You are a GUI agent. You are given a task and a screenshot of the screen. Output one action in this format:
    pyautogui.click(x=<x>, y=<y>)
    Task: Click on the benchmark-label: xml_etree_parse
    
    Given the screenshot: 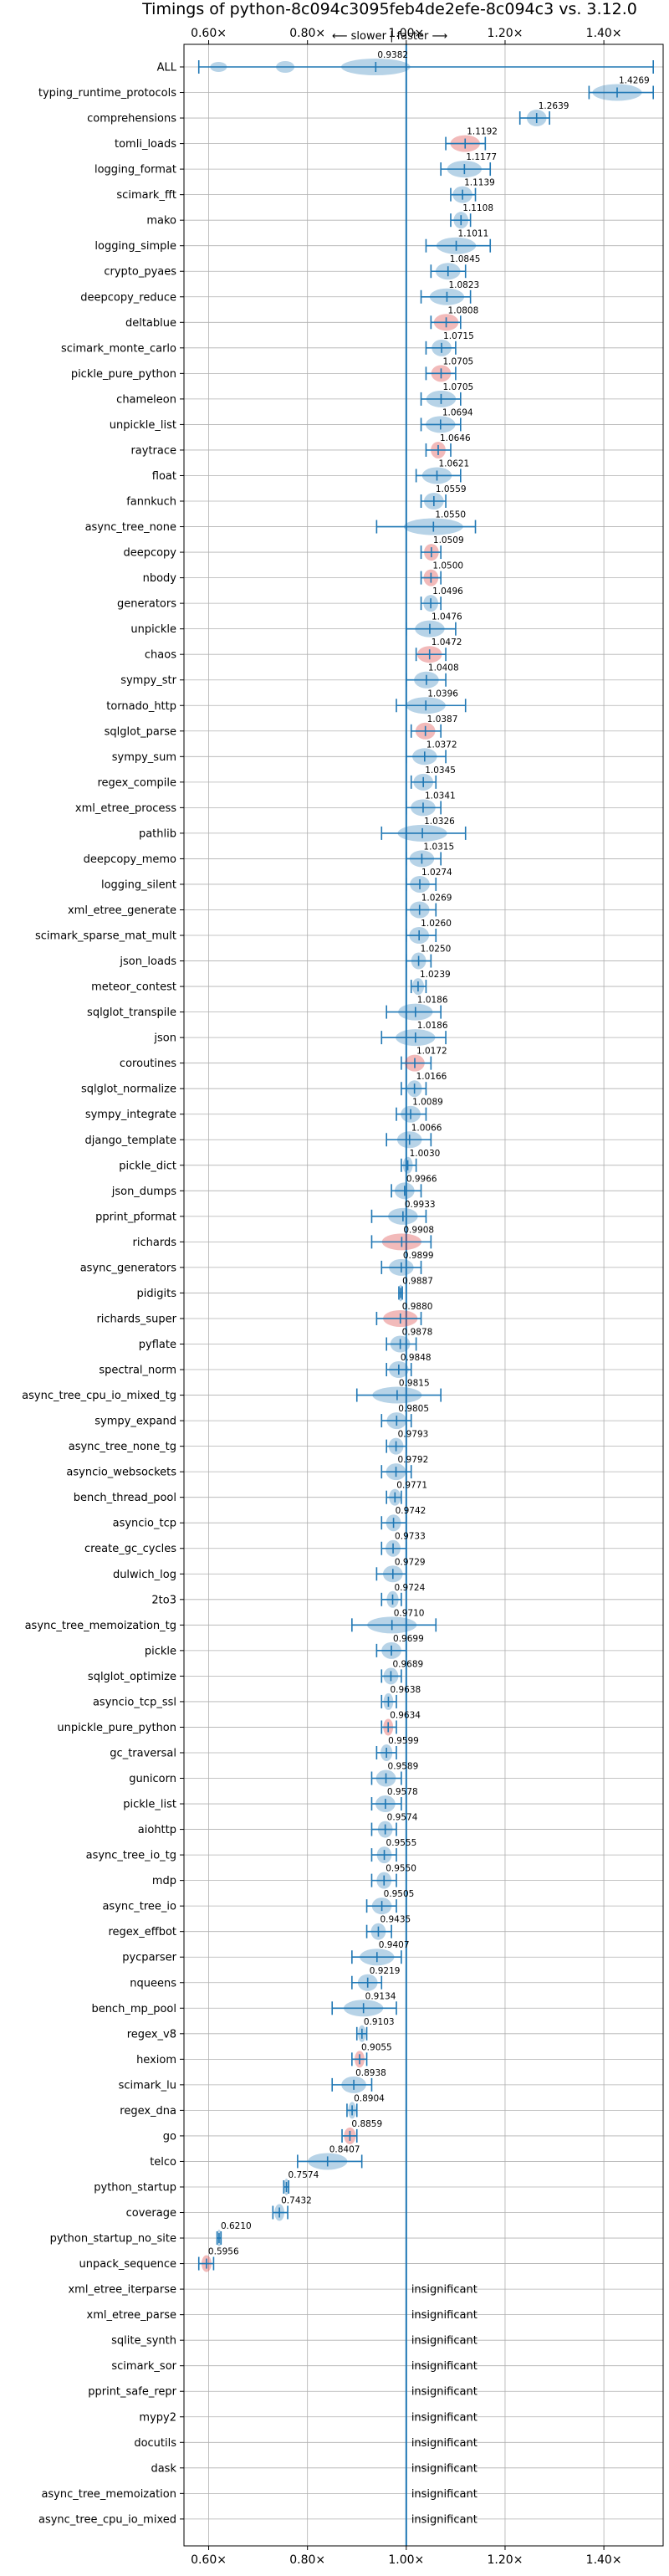 What is the action you would take?
    pyautogui.click(x=132, y=2316)
    